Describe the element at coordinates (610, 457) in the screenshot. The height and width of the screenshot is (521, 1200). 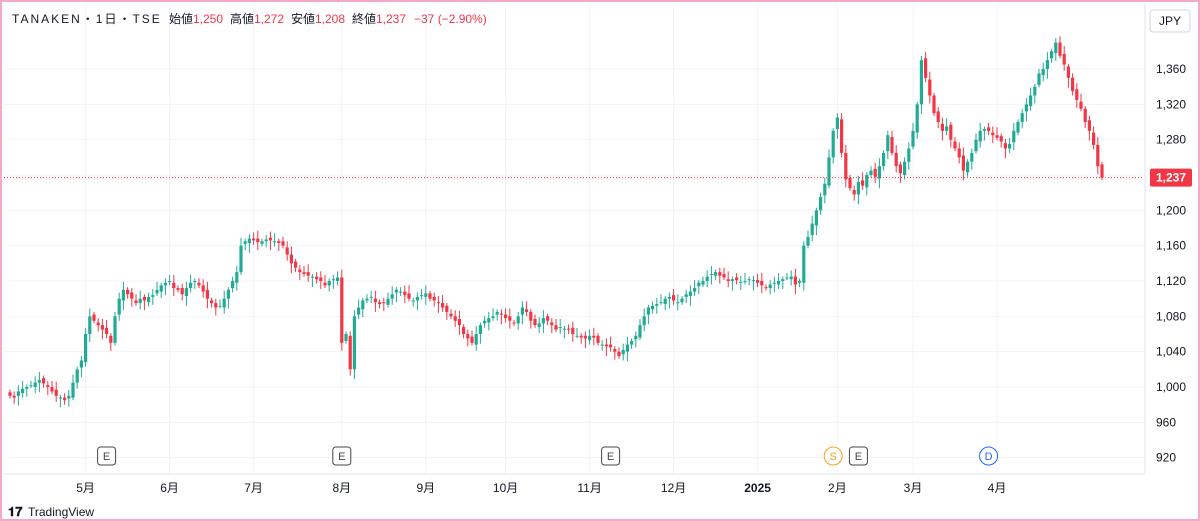
I see `earnings-marker-label: E` at that location.